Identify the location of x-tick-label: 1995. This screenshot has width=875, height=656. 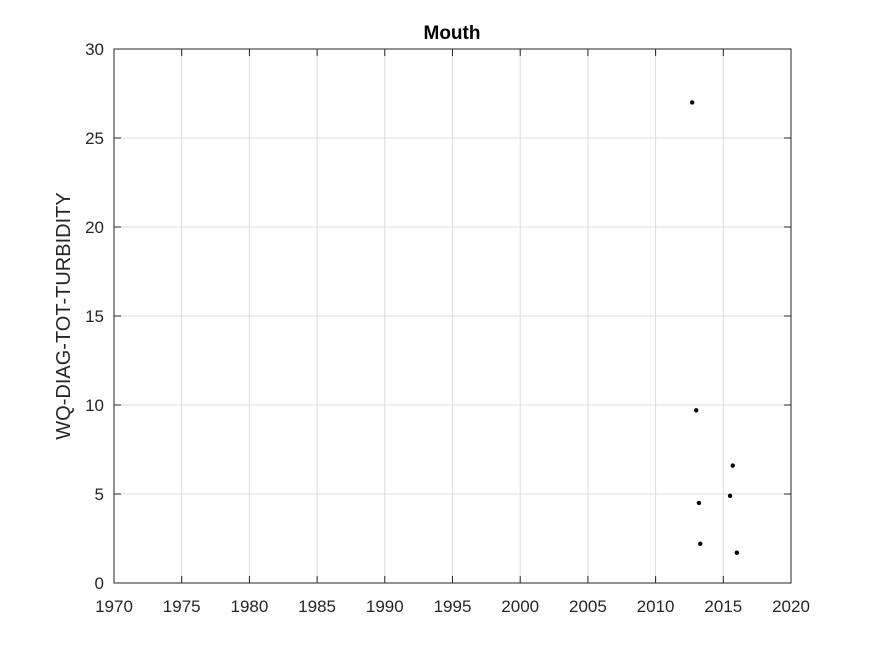
(453, 606).